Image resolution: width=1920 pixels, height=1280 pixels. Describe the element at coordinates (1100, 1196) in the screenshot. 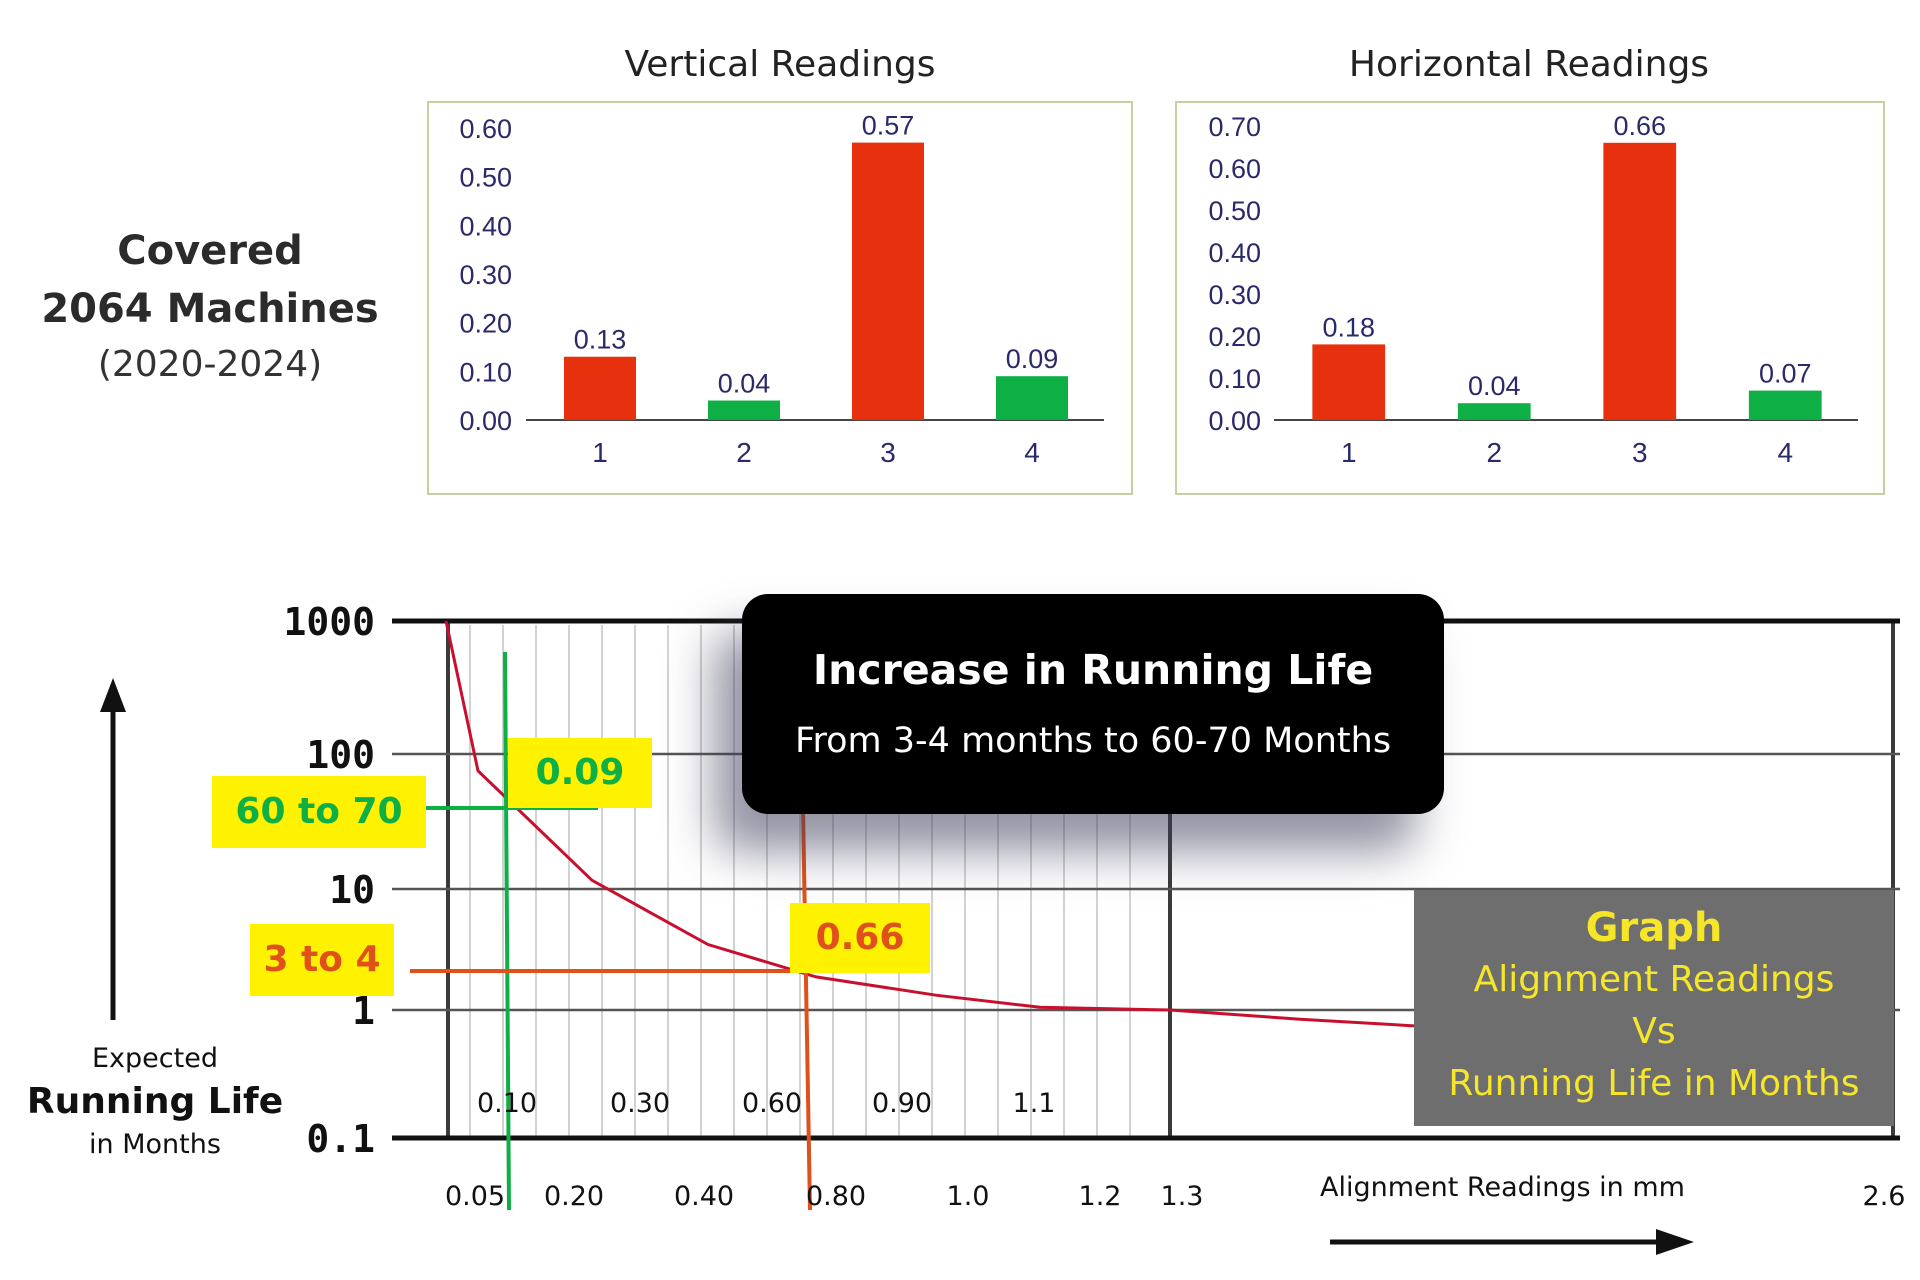

I see `graph-x-tick-lower-label: 1.2` at that location.